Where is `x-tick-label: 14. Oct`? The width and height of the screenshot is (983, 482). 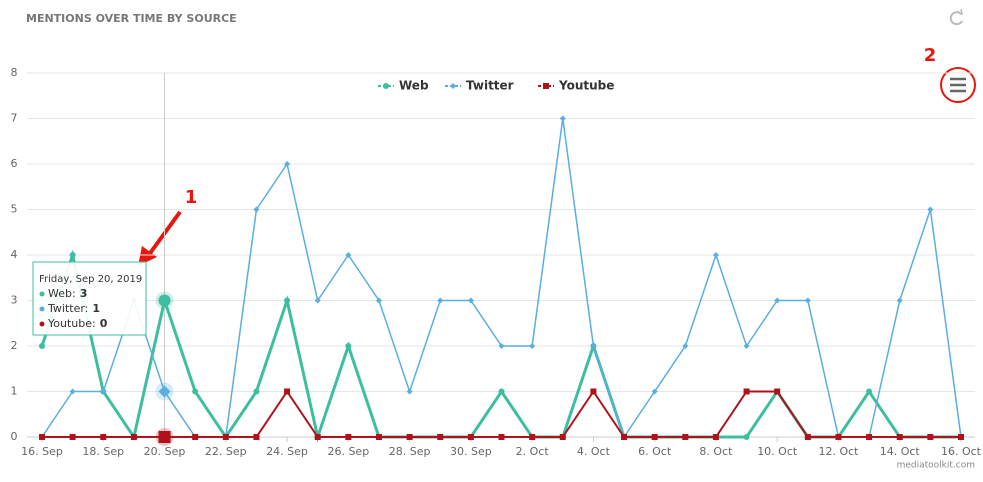
x-tick-label: 14. Oct is located at coordinates (900, 451).